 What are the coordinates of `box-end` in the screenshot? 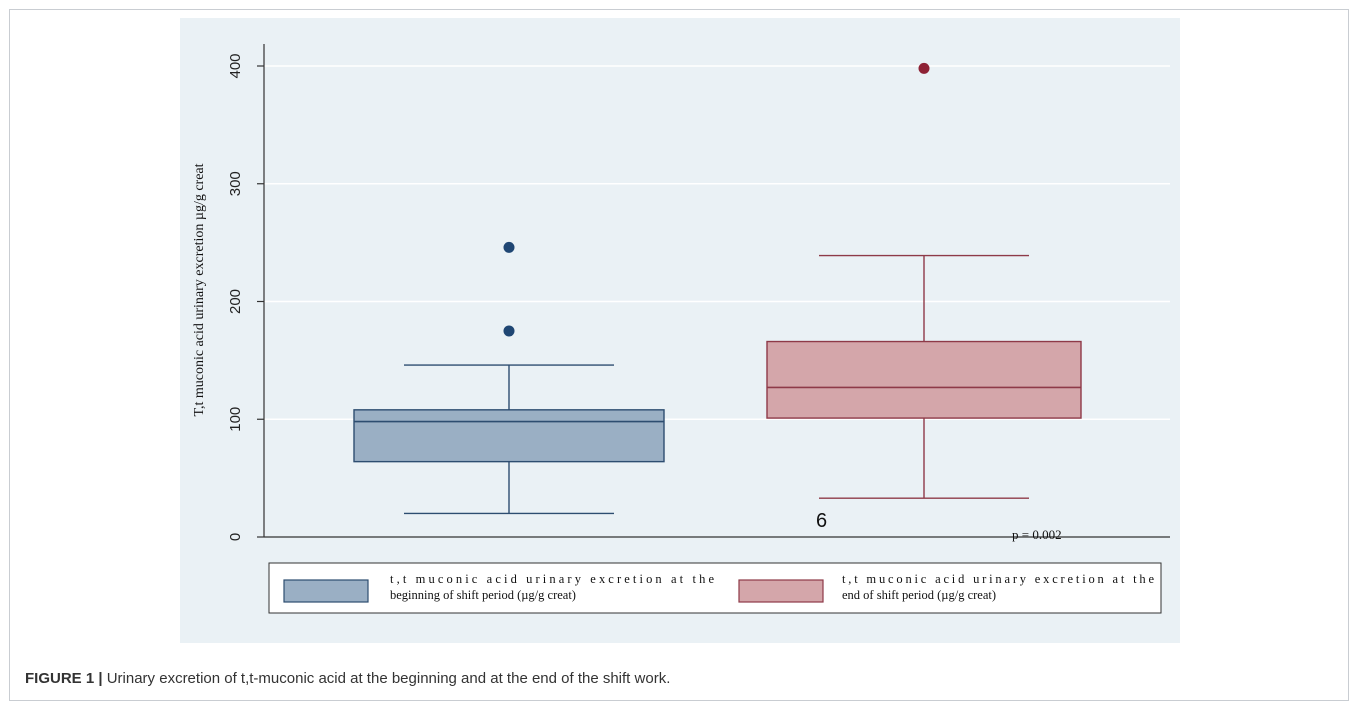 It's located at (924, 280).